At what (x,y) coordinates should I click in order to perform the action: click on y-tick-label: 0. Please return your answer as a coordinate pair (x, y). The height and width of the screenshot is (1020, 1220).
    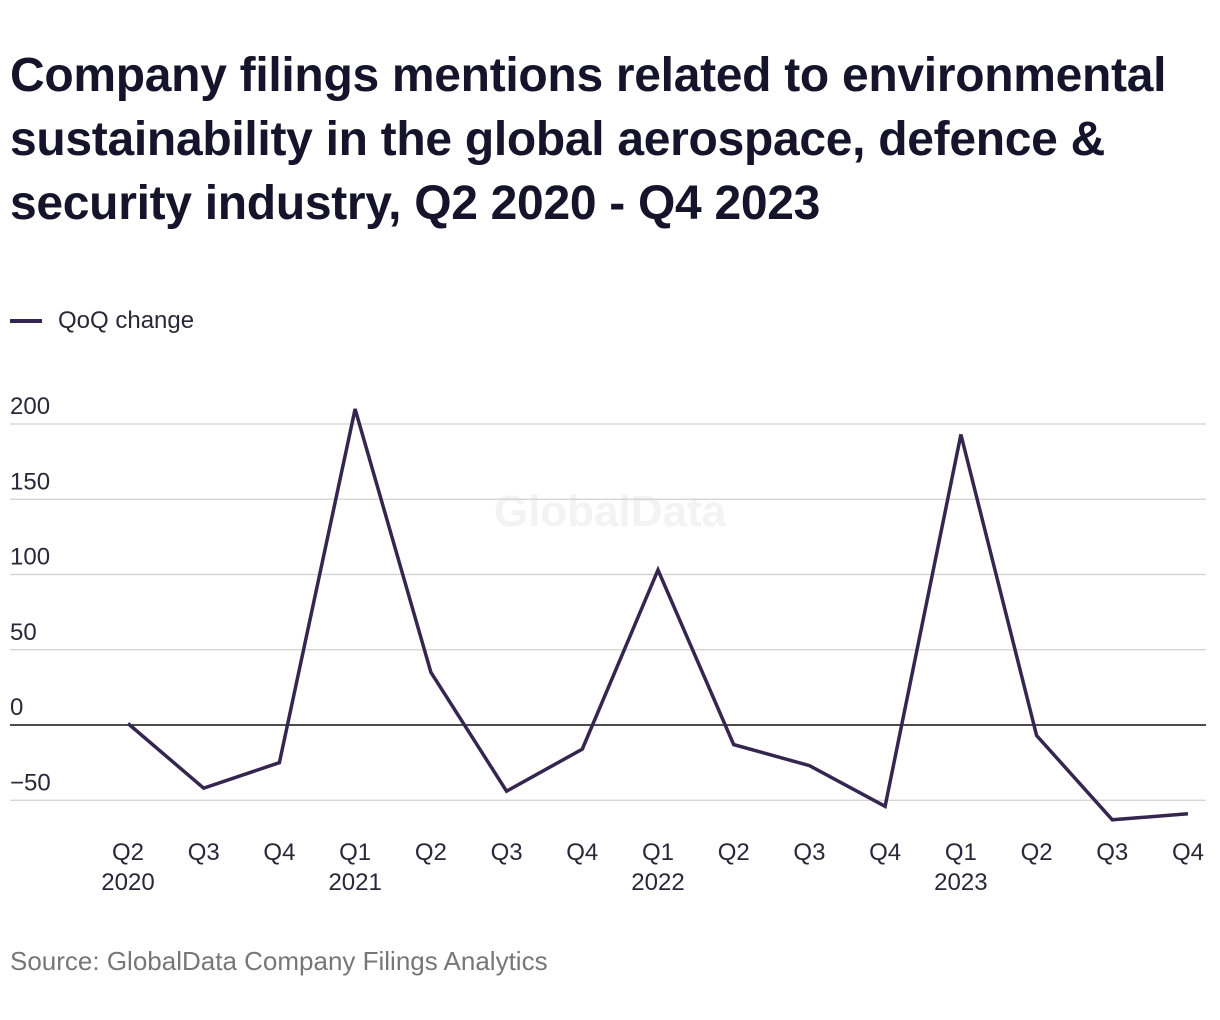
    Looking at the image, I should click on (16, 707).